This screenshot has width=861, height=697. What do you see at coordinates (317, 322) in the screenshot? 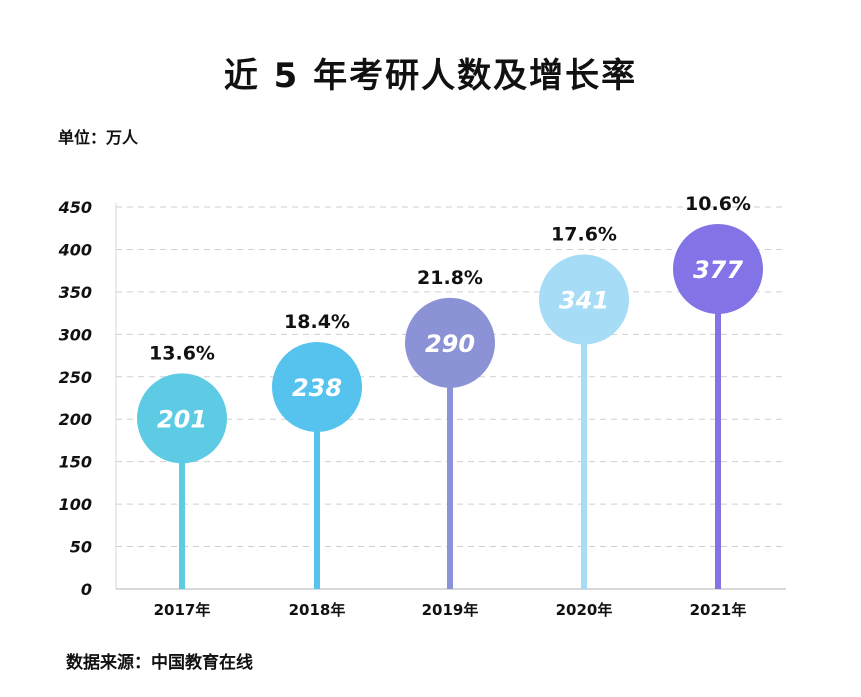
I see `growth-rate-label: 18.4%` at bounding box center [317, 322].